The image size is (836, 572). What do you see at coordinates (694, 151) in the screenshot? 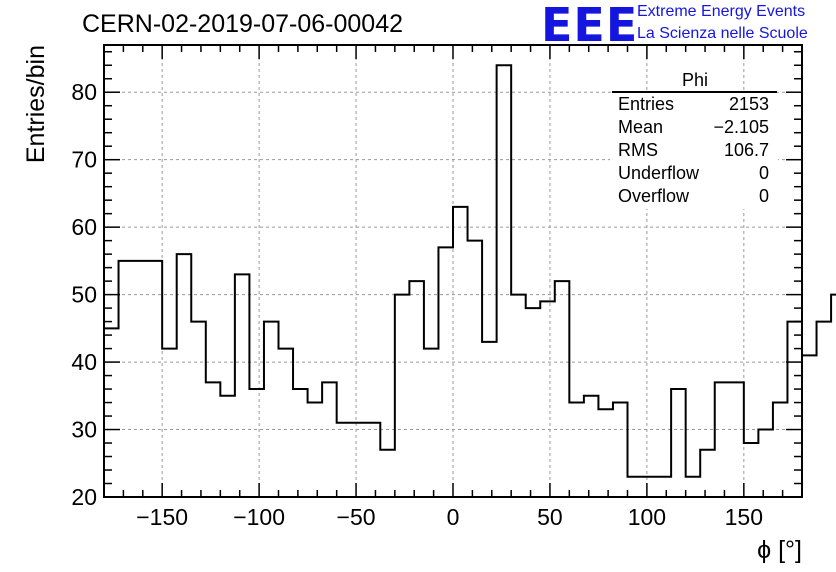
I see `stats-box` at bounding box center [694, 151].